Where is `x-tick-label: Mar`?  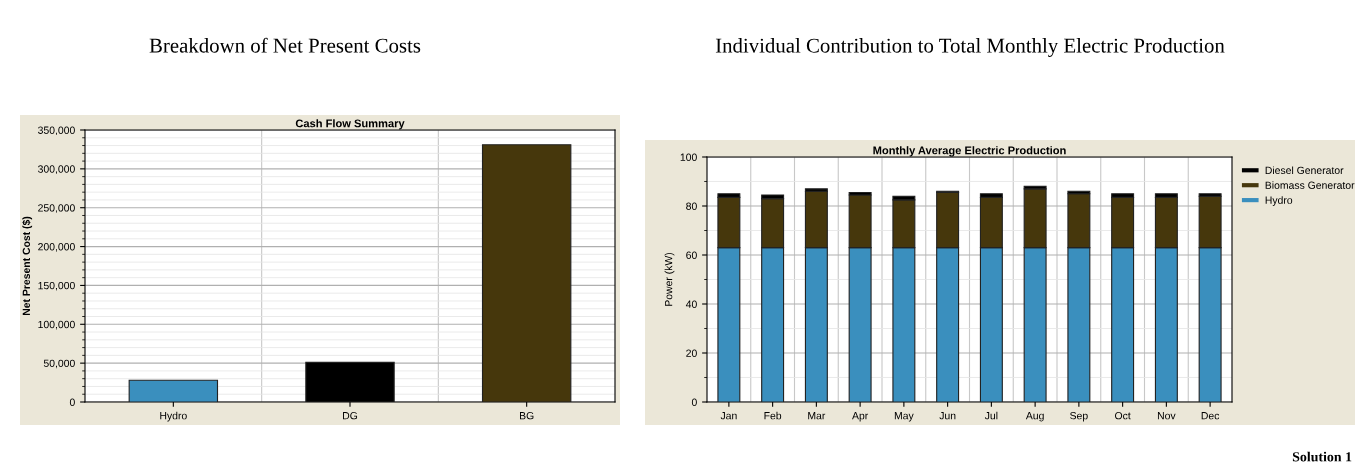 x-tick-label: Mar is located at coordinates (817, 416).